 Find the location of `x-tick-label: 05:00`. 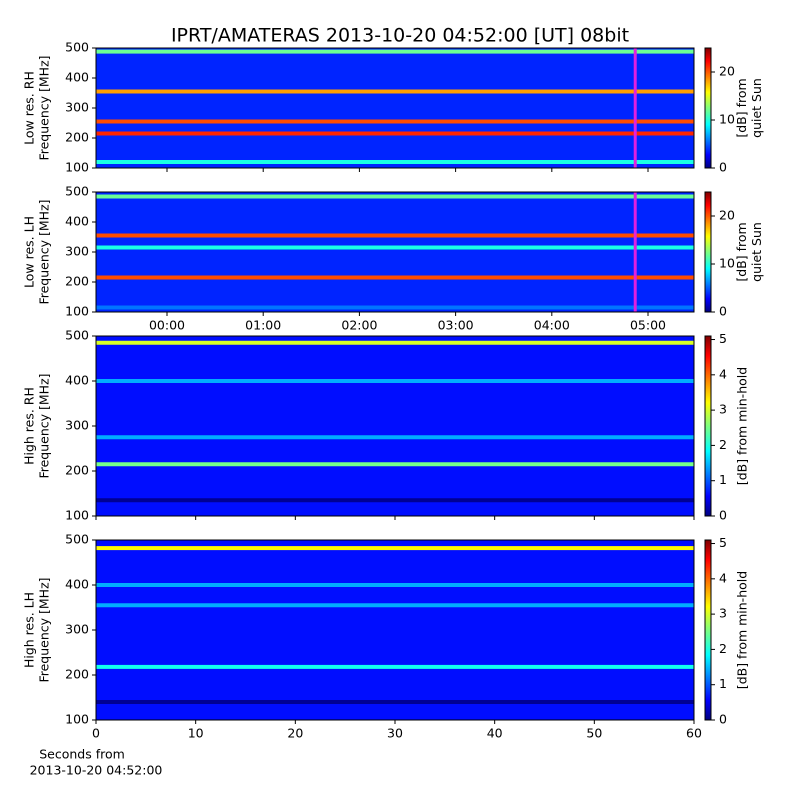

x-tick-label: 05:00 is located at coordinates (648, 325).